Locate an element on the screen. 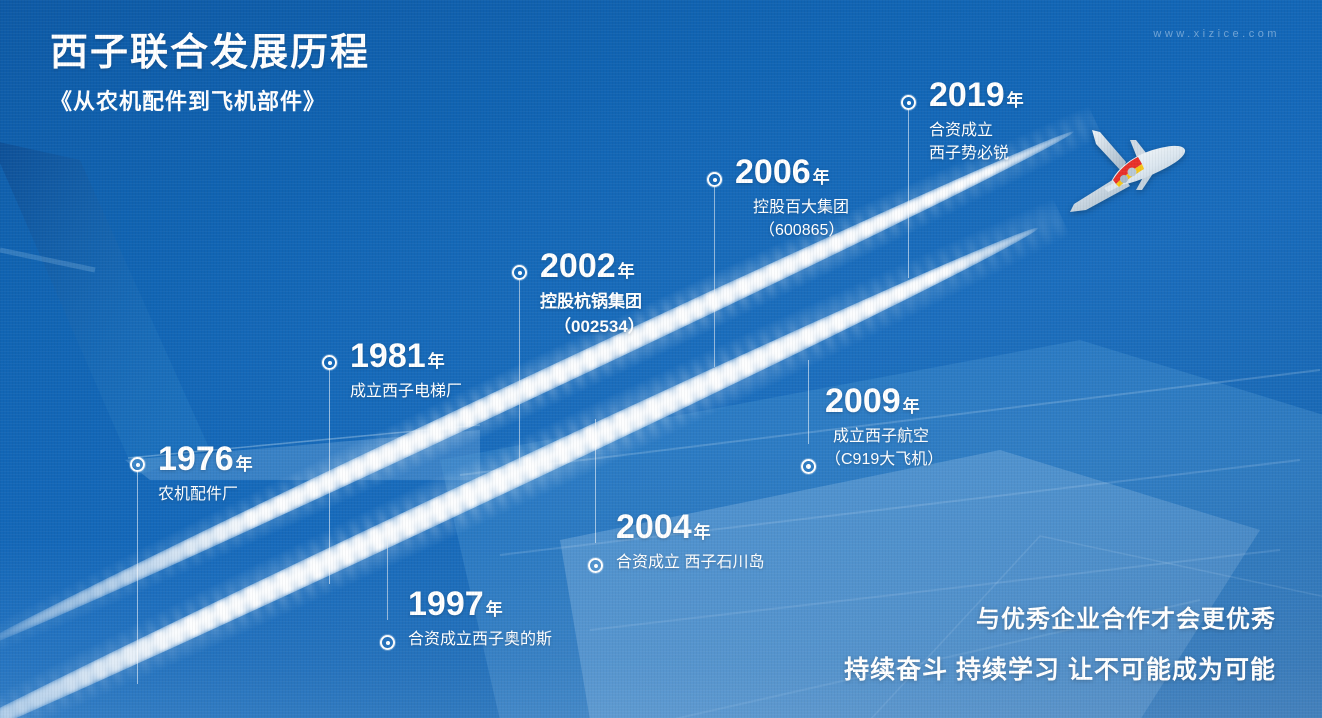  timeline-year-2006: 2006 年 is located at coordinates (782, 172).